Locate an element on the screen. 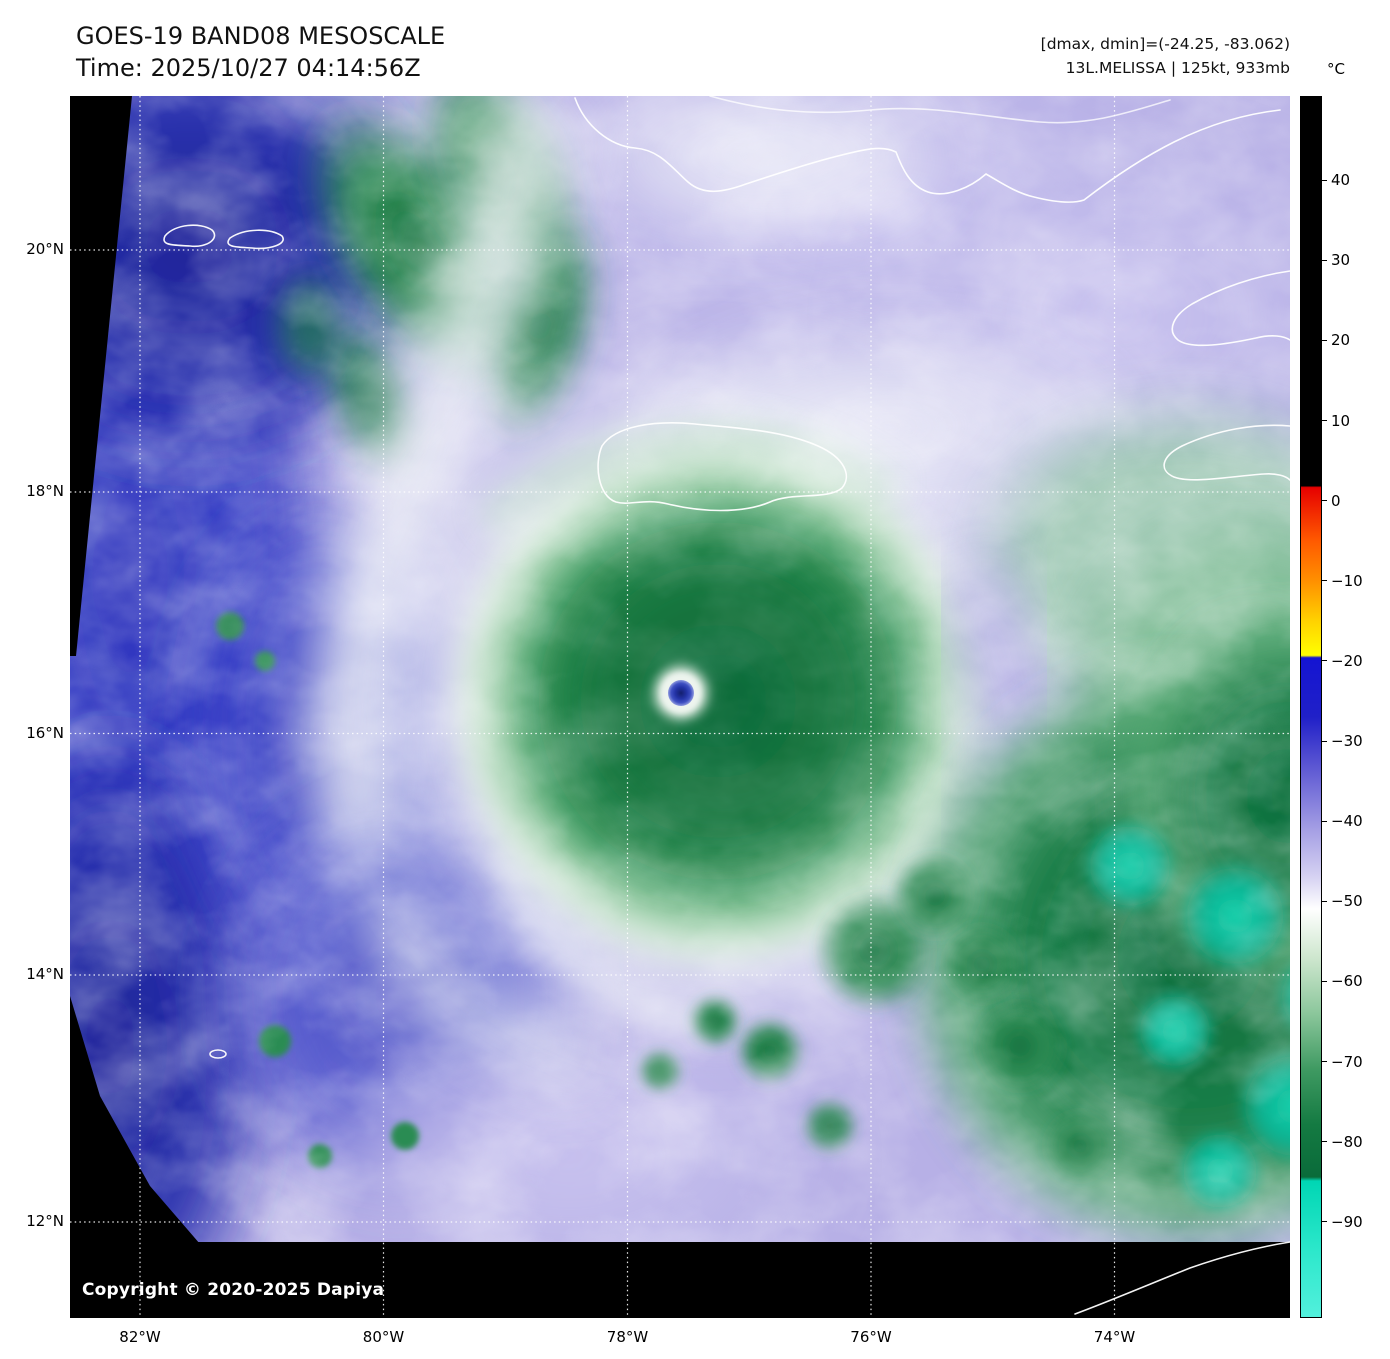 This screenshot has width=1390, height=1359. copyright: Copyright © 2020-2025 Dapiya is located at coordinates (233, 1290).